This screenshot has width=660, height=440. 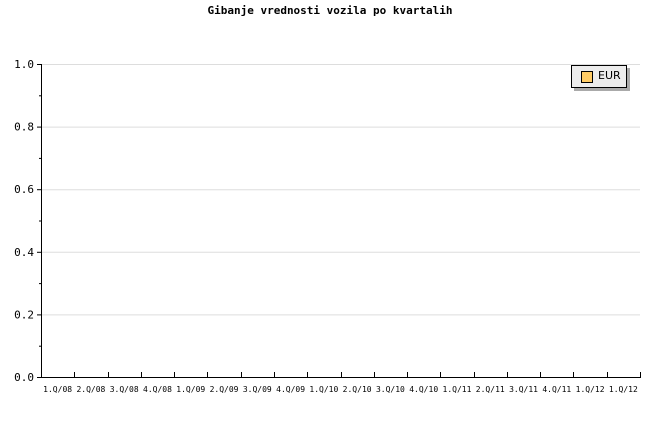 What do you see at coordinates (124, 389) in the screenshot?
I see `x-tick-label: 3.Q/08` at bounding box center [124, 389].